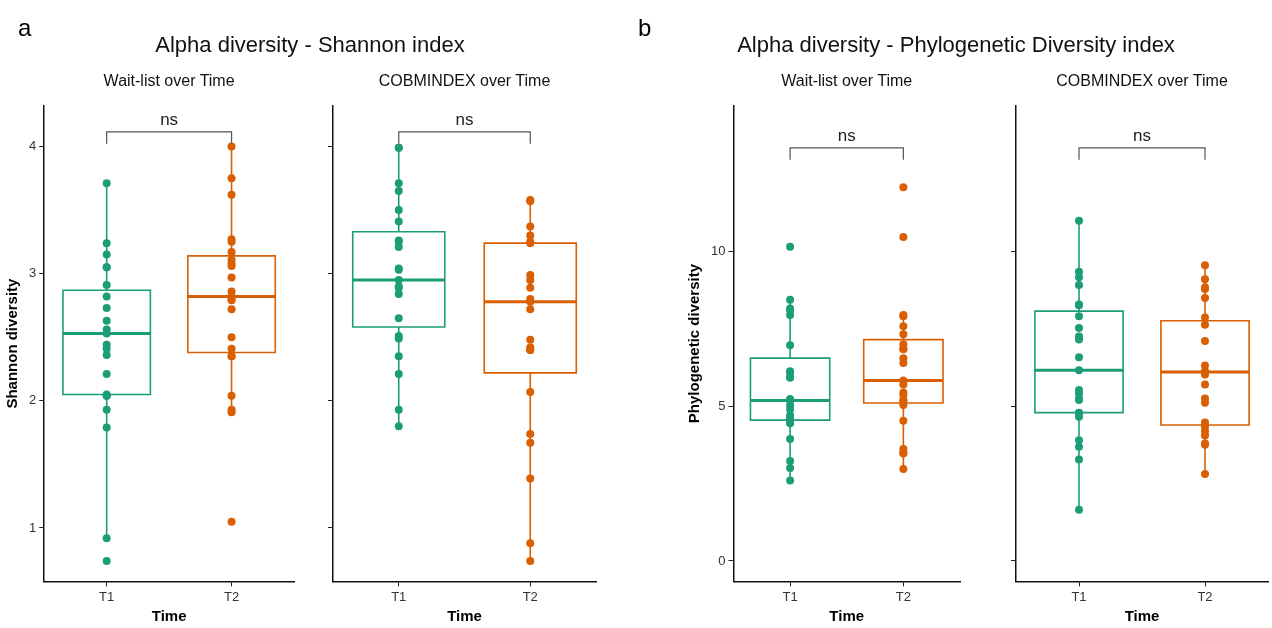 This screenshot has width=1272, height=628. What do you see at coordinates (722, 560) in the screenshot?
I see `y-tick-label: 0` at bounding box center [722, 560].